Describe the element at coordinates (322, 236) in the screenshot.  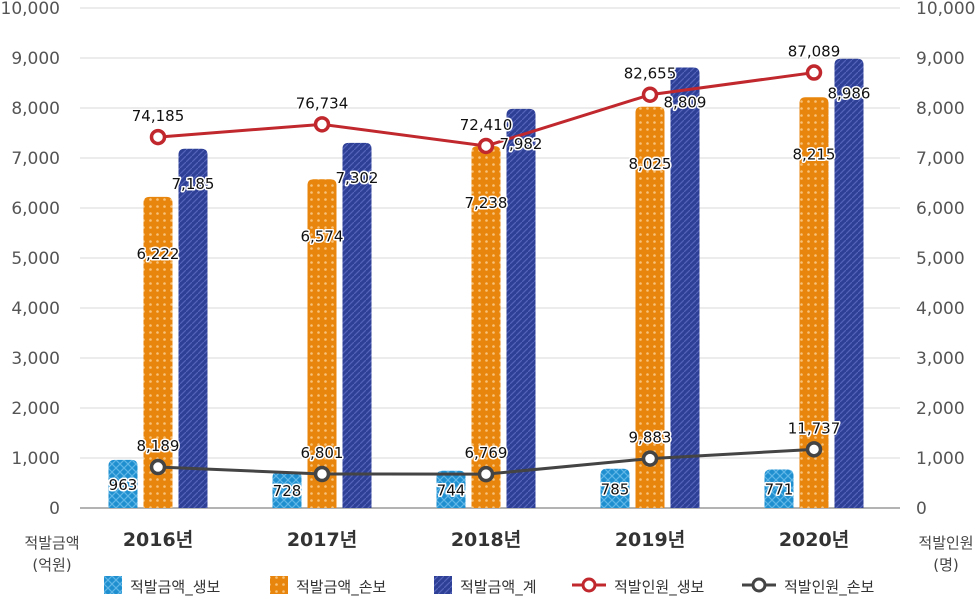
I see `bar-nonlife-value-label: 6,574` at that location.